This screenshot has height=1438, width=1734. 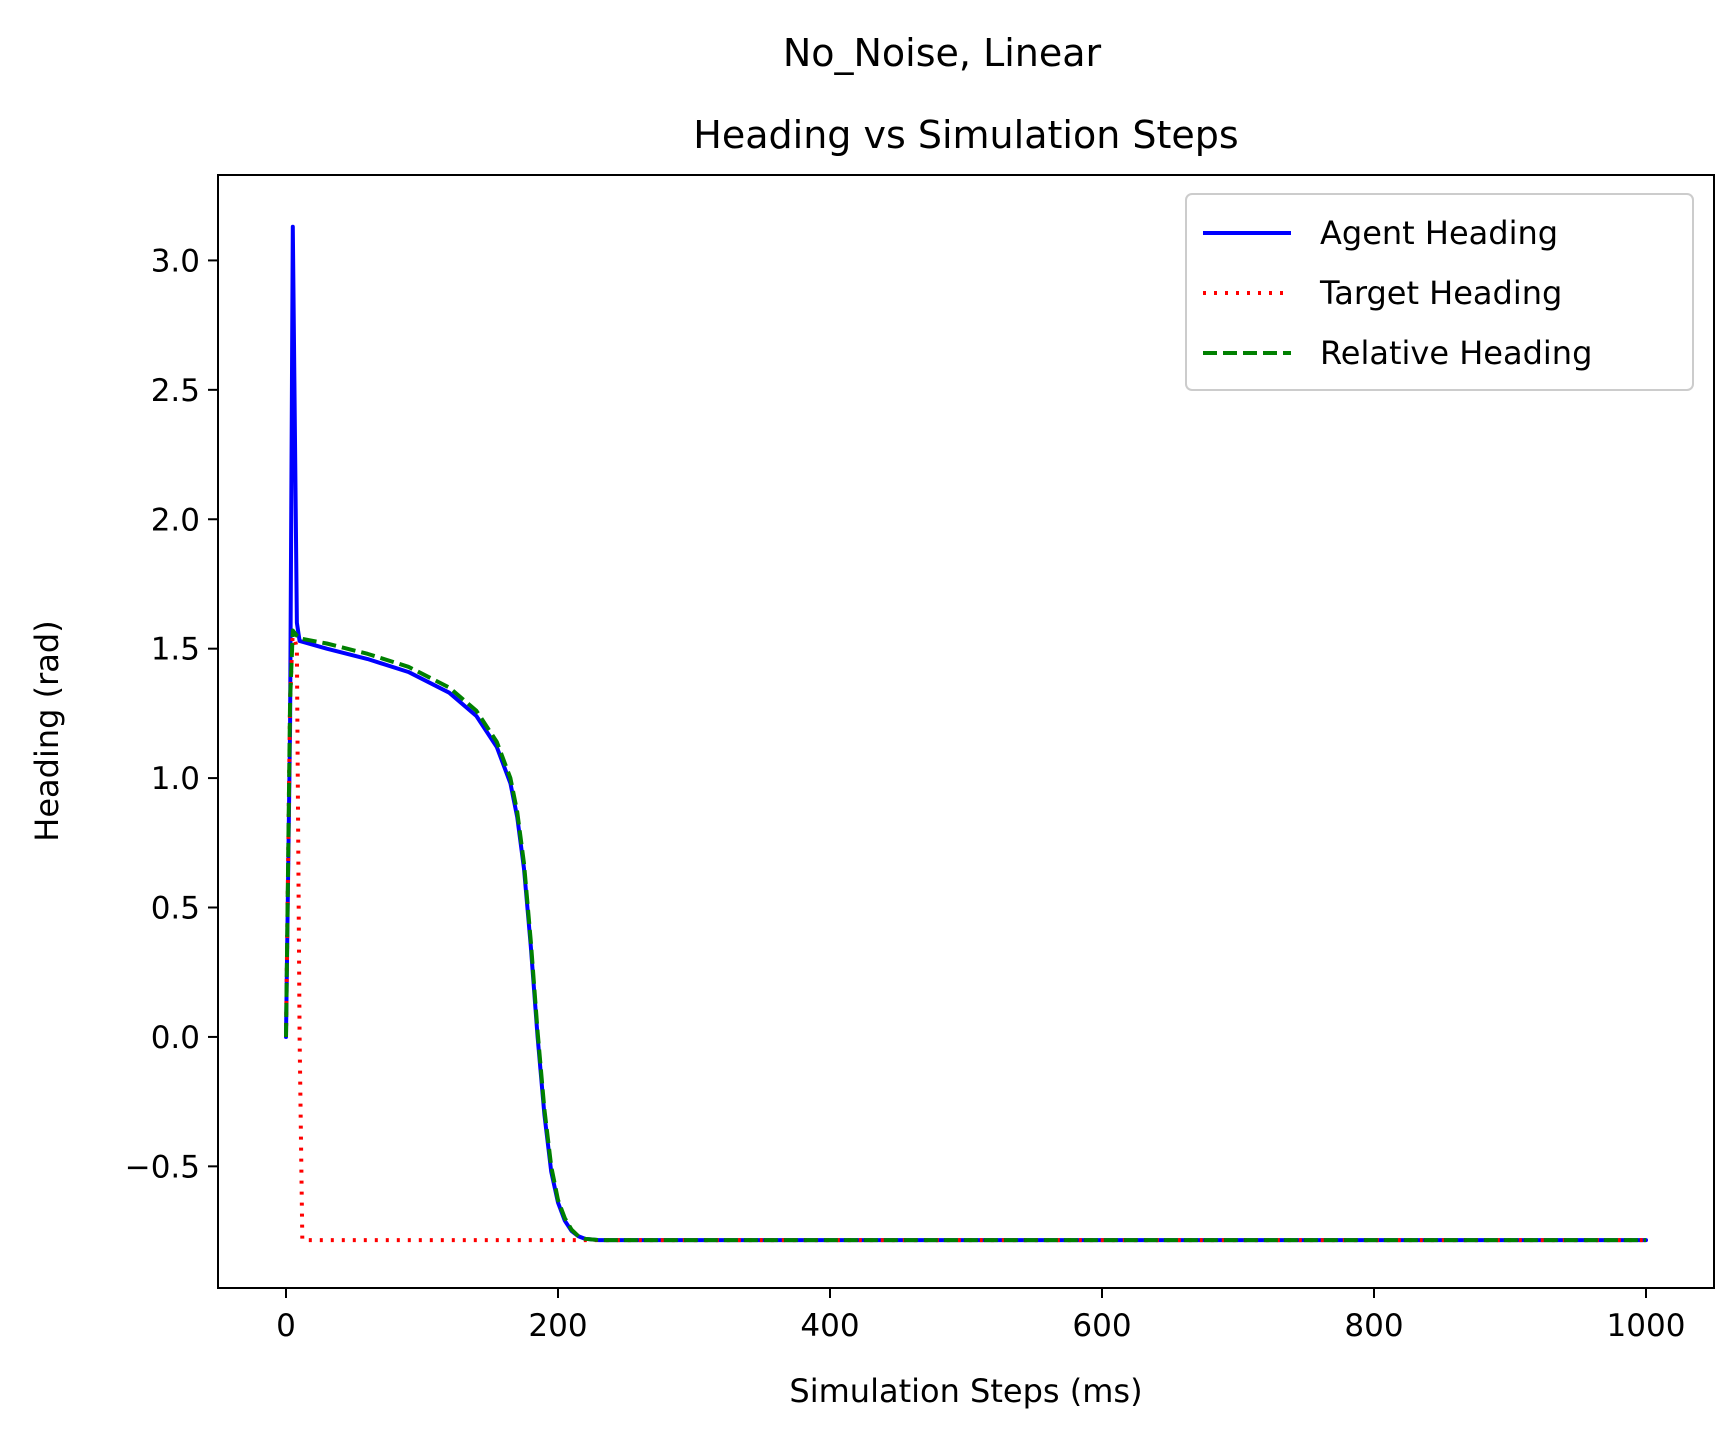 I want to click on legend-label: Target Heading, so click(x=1440, y=293).